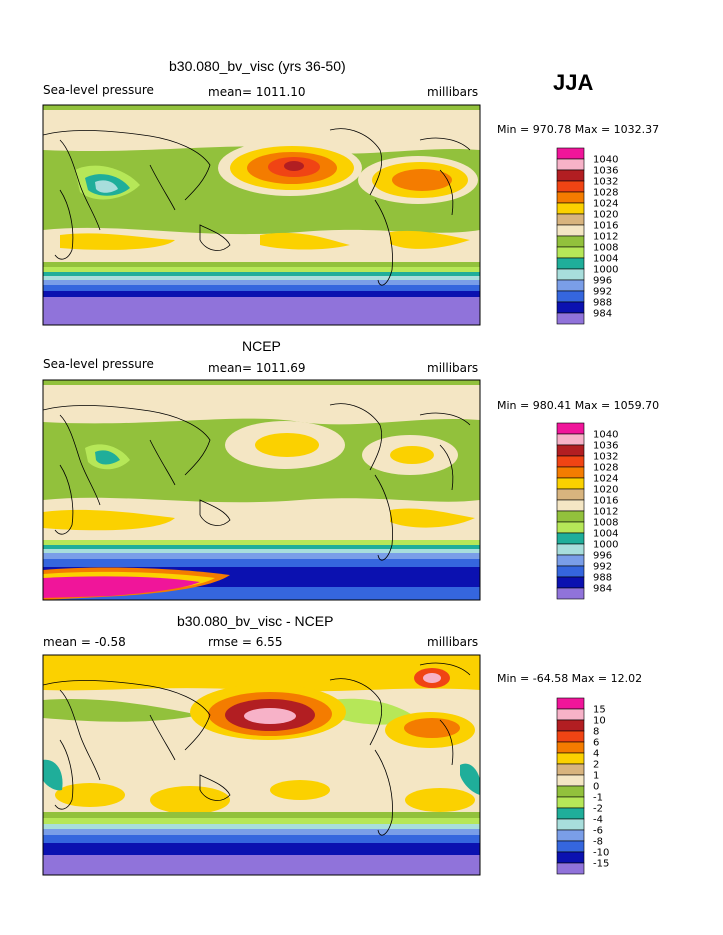 This screenshot has width=723, height=935. Describe the element at coordinates (596, 776) in the screenshot. I see `legend-level-label: 1` at that location.